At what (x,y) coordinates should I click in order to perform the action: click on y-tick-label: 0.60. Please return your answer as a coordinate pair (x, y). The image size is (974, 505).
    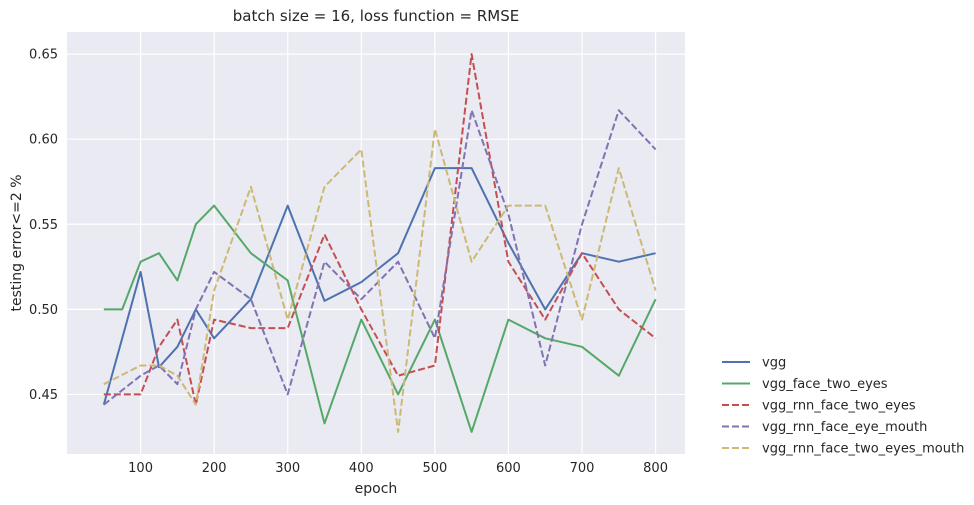
    Looking at the image, I should click on (43, 140).